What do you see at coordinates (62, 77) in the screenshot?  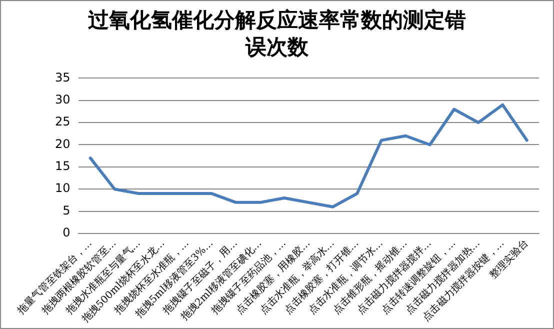 I see `y-tick-label: 35` at bounding box center [62, 77].